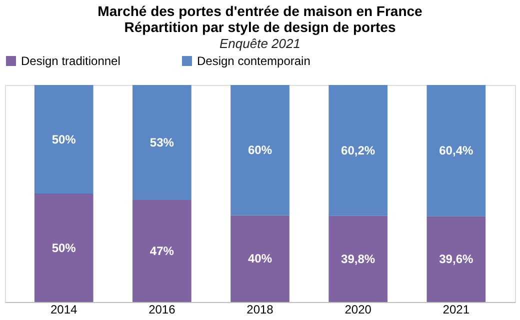 This screenshot has height=320, width=520. I want to click on text: Répartition par style de design de portes, so click(260, 27).